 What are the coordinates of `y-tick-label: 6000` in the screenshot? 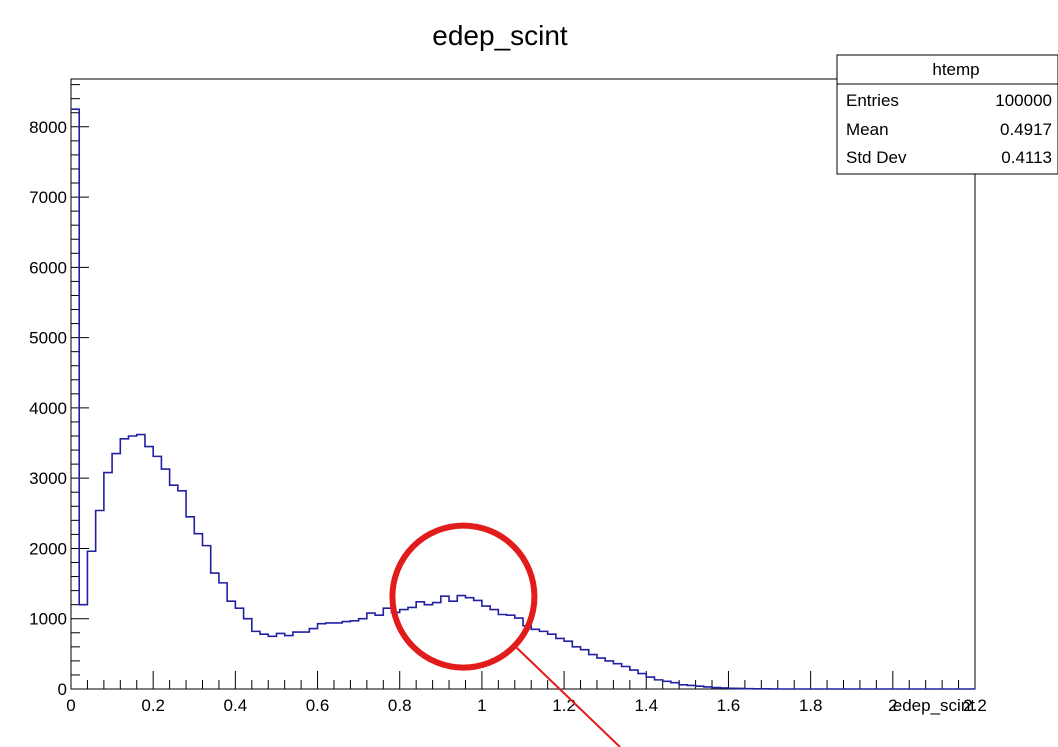 It's located at (48, 267).